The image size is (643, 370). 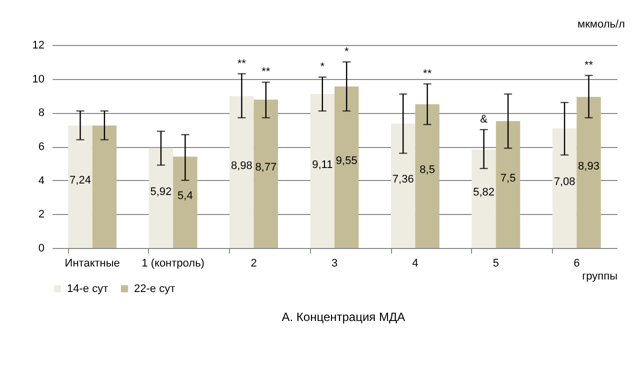 I want to click on y-tick-label: 8, so click(x=41, y=113).